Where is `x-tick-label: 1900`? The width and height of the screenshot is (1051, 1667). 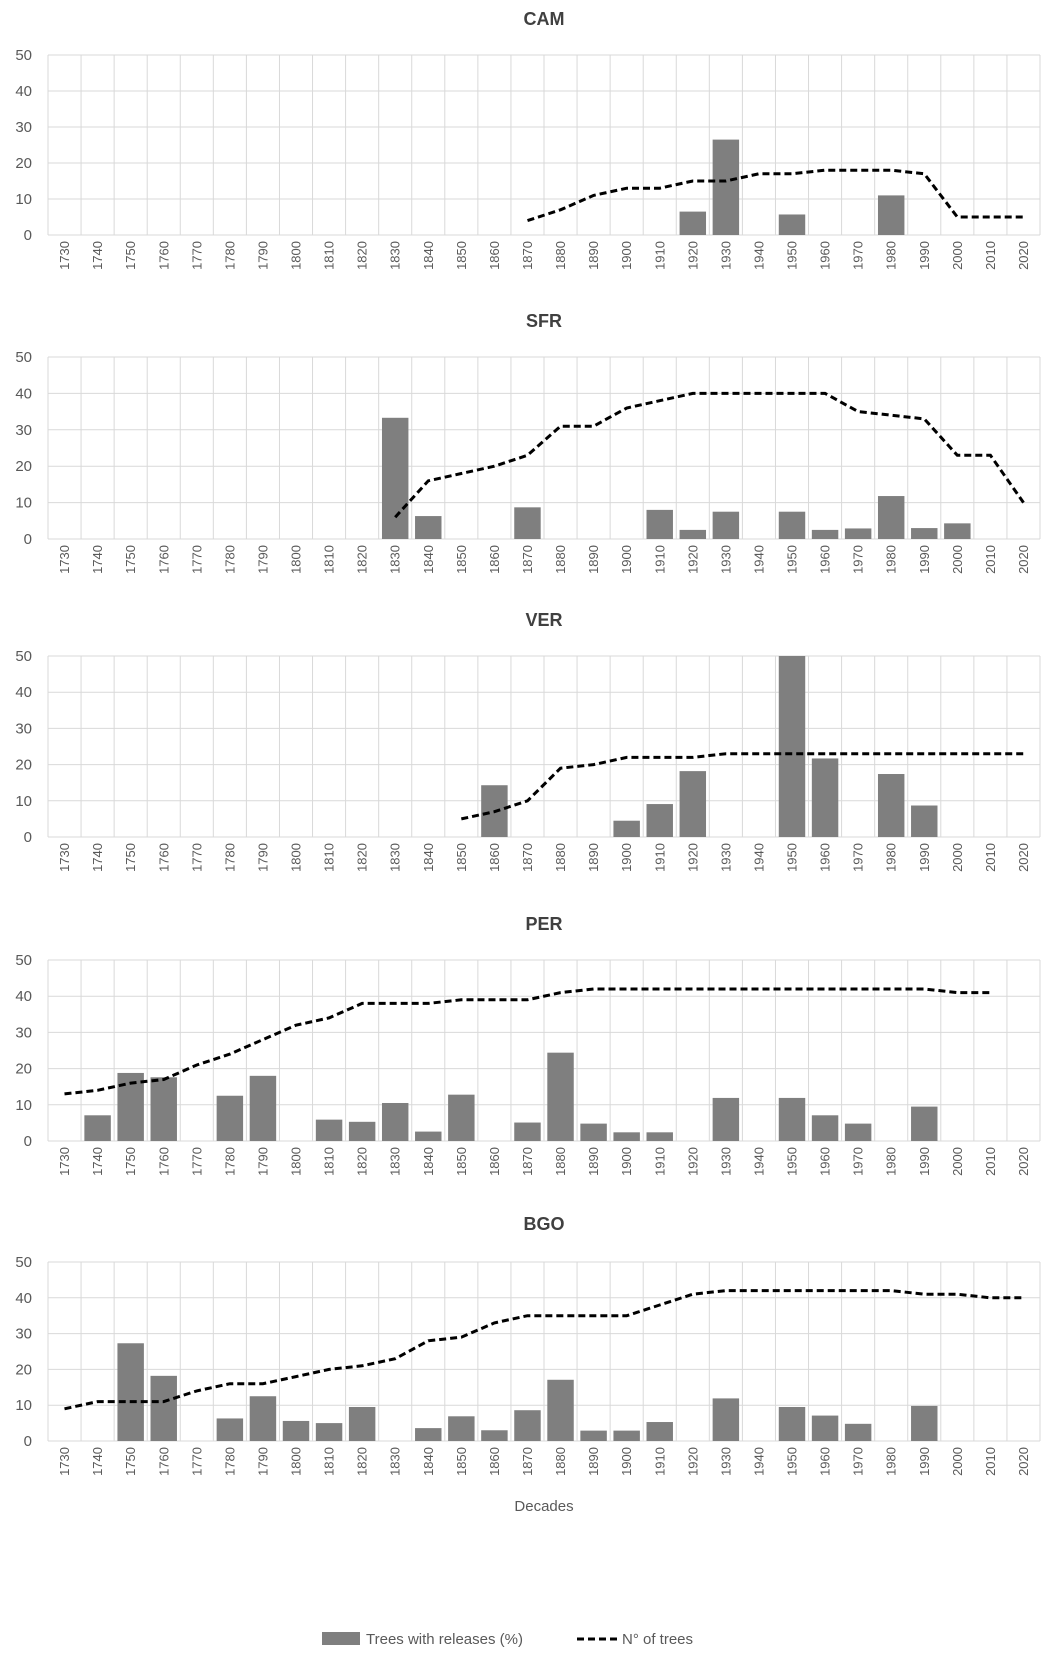 x-tick-label: 1900 is located at coordinates (626, 1461).